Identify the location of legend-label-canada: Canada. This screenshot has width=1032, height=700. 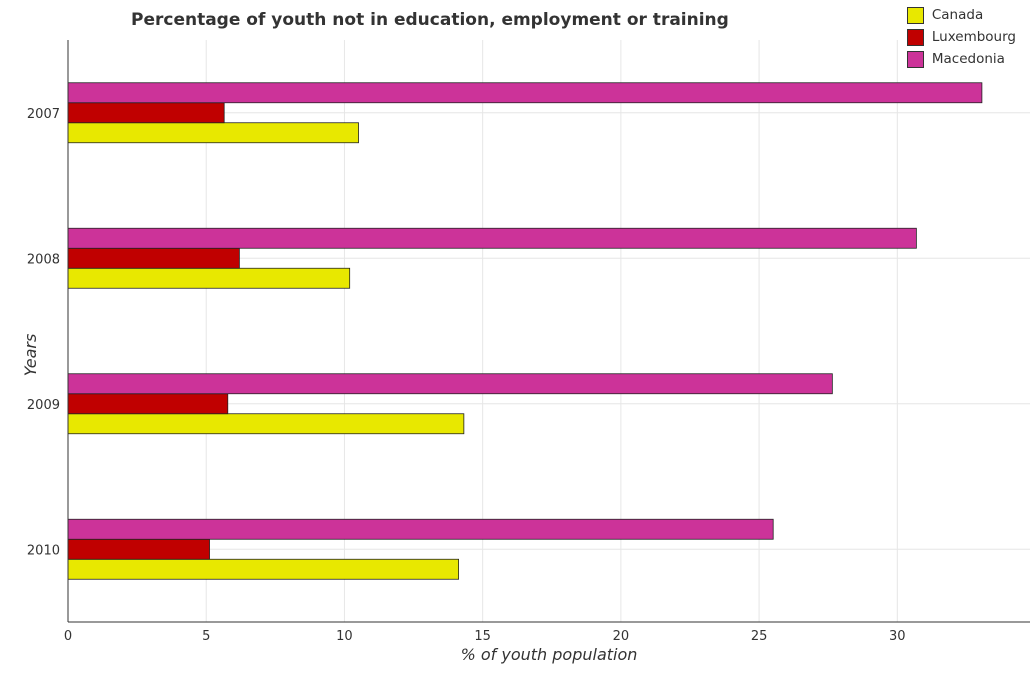
(957, 15).